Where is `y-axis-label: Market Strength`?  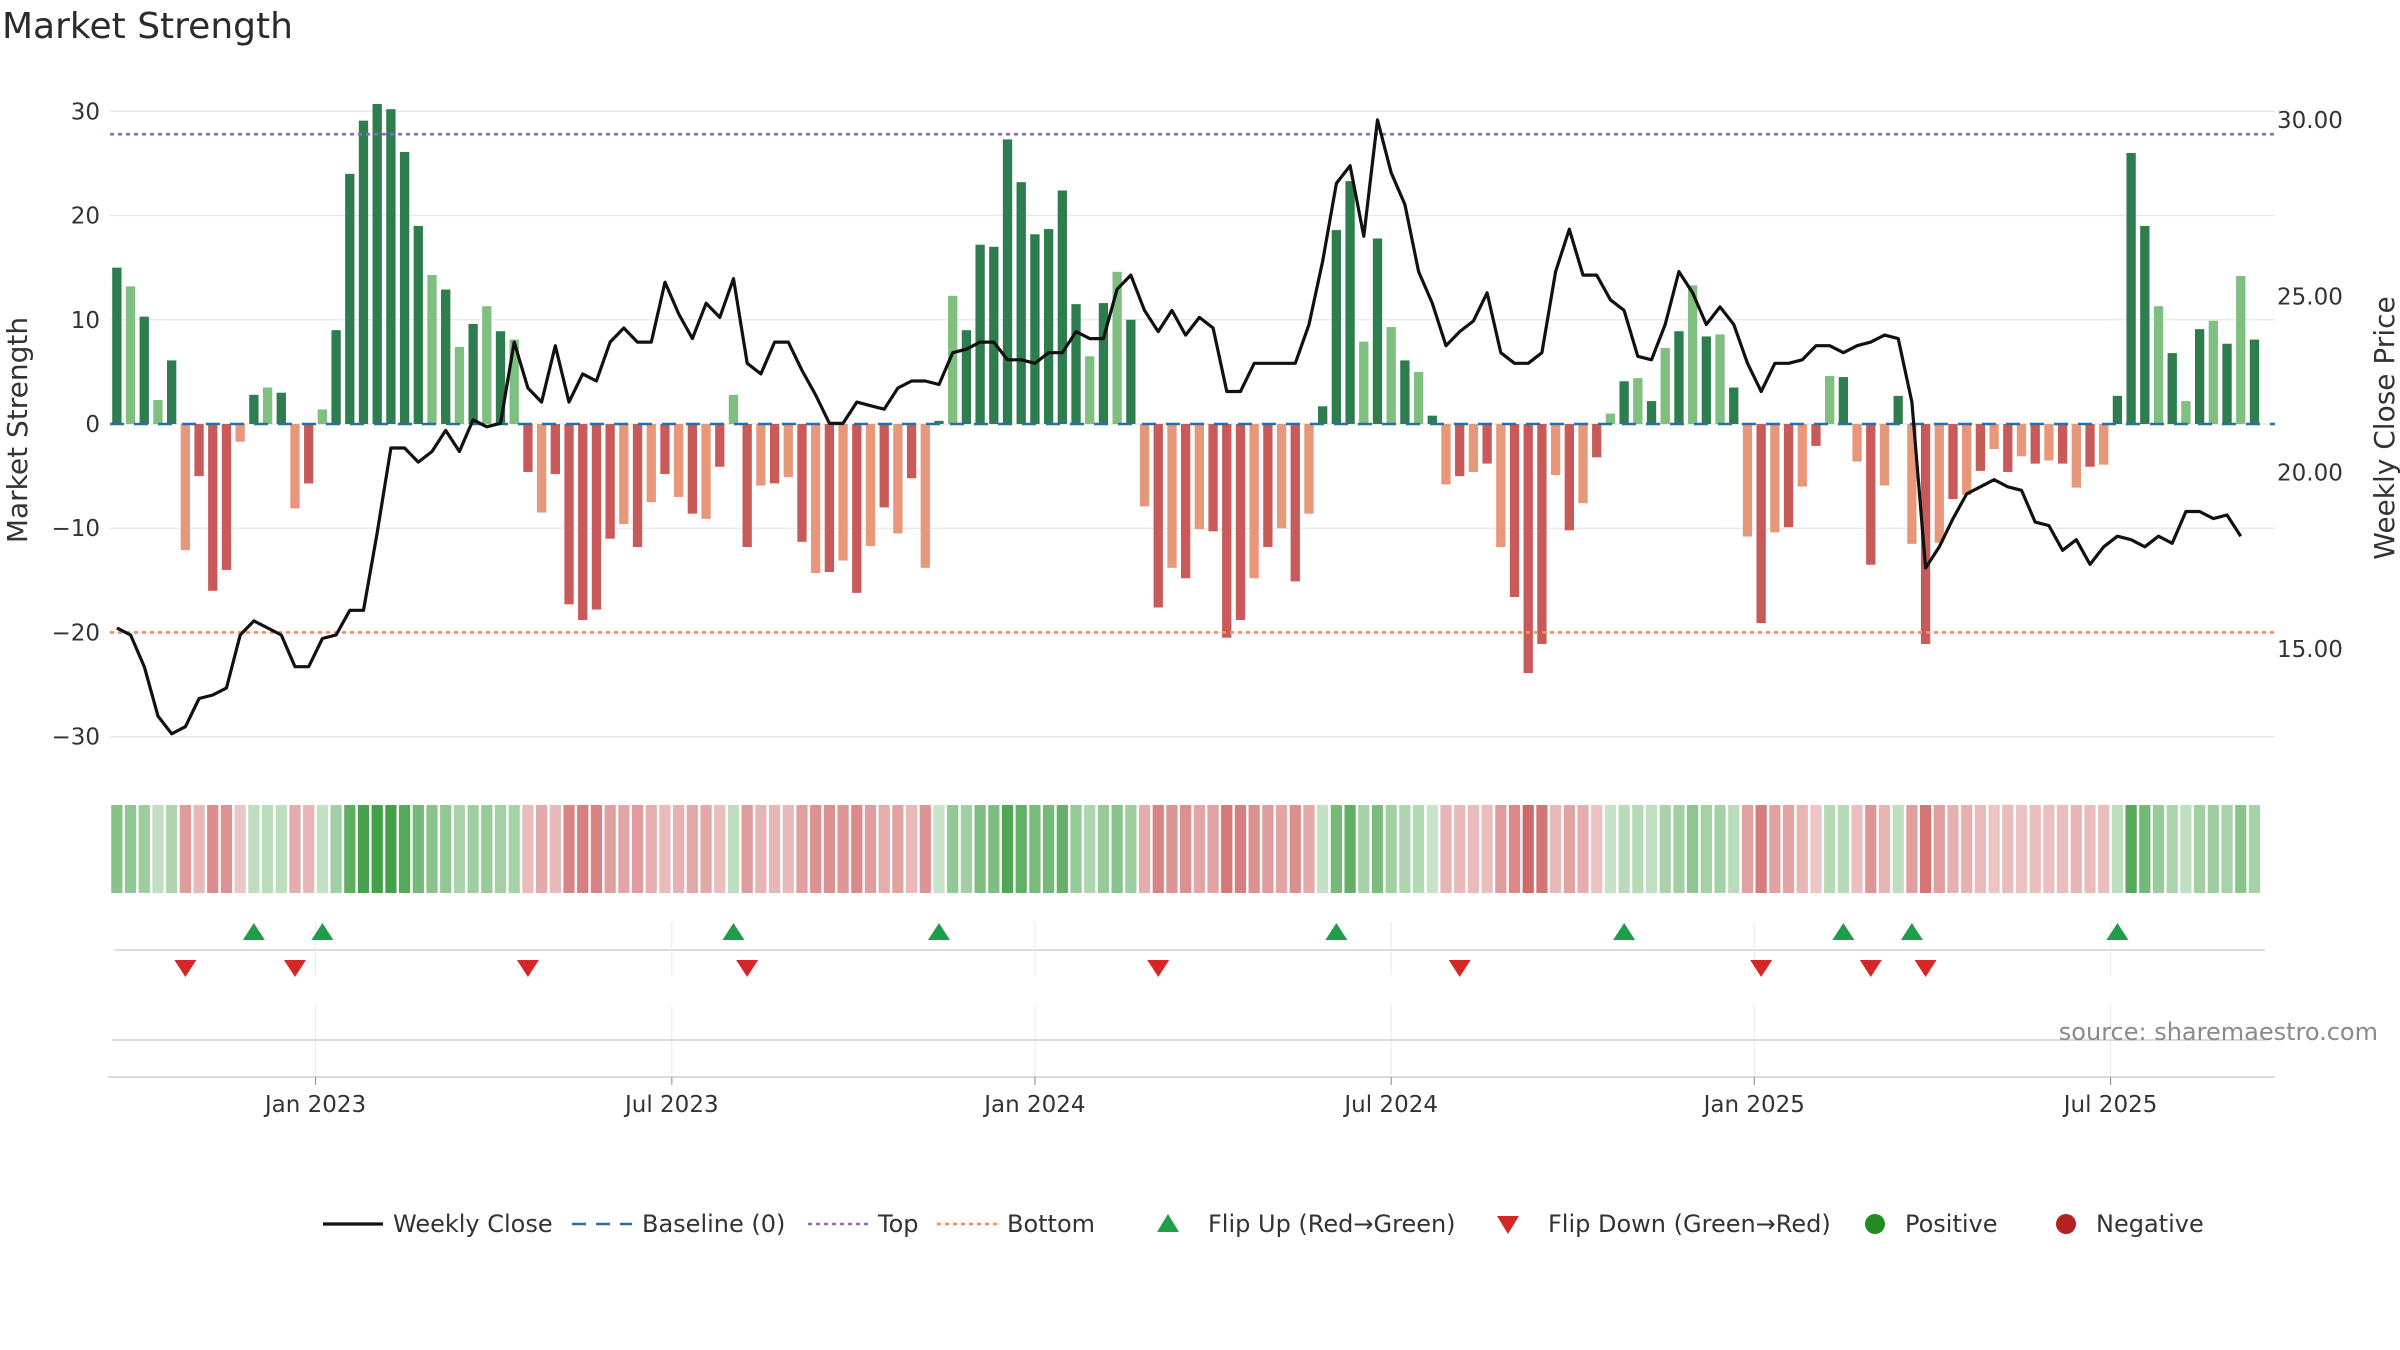 y-axis-label: Market Strength is located at coordinates (17, 430).